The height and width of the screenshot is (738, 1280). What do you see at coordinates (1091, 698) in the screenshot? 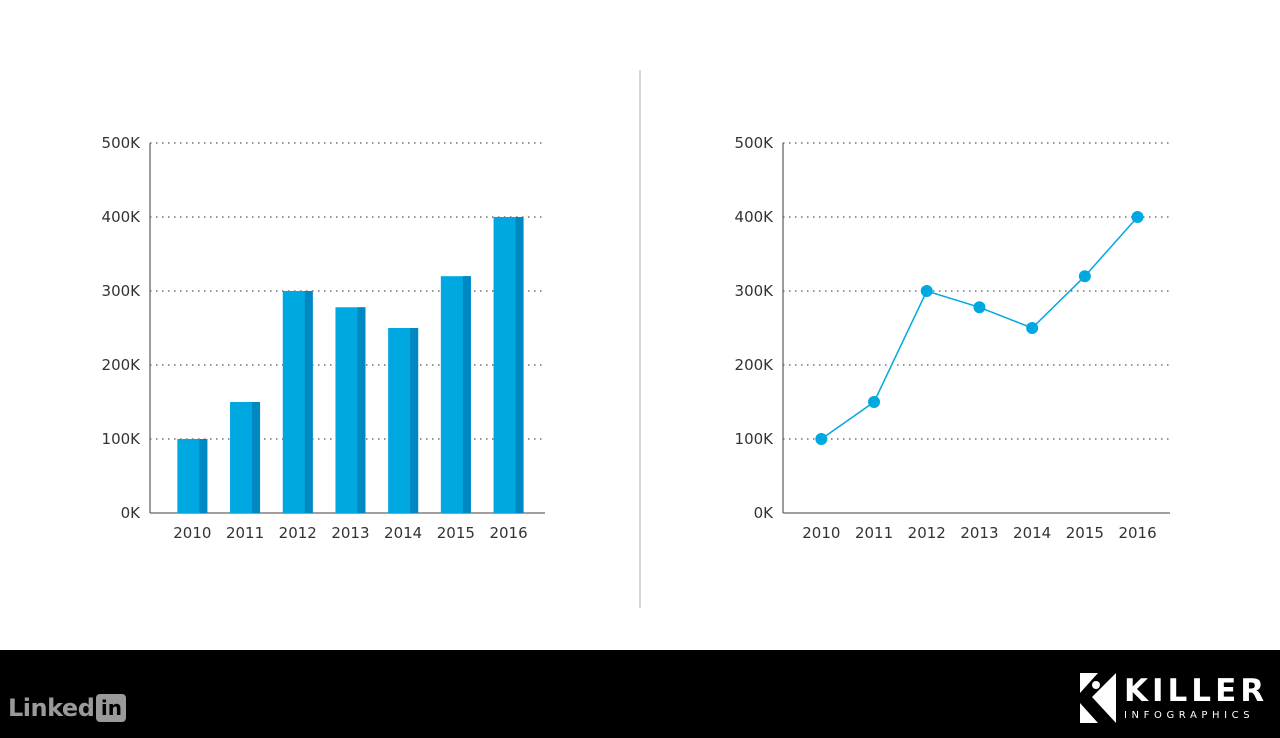
I see `killer-logo-mark-icon` at bounding box center [1091, 698].